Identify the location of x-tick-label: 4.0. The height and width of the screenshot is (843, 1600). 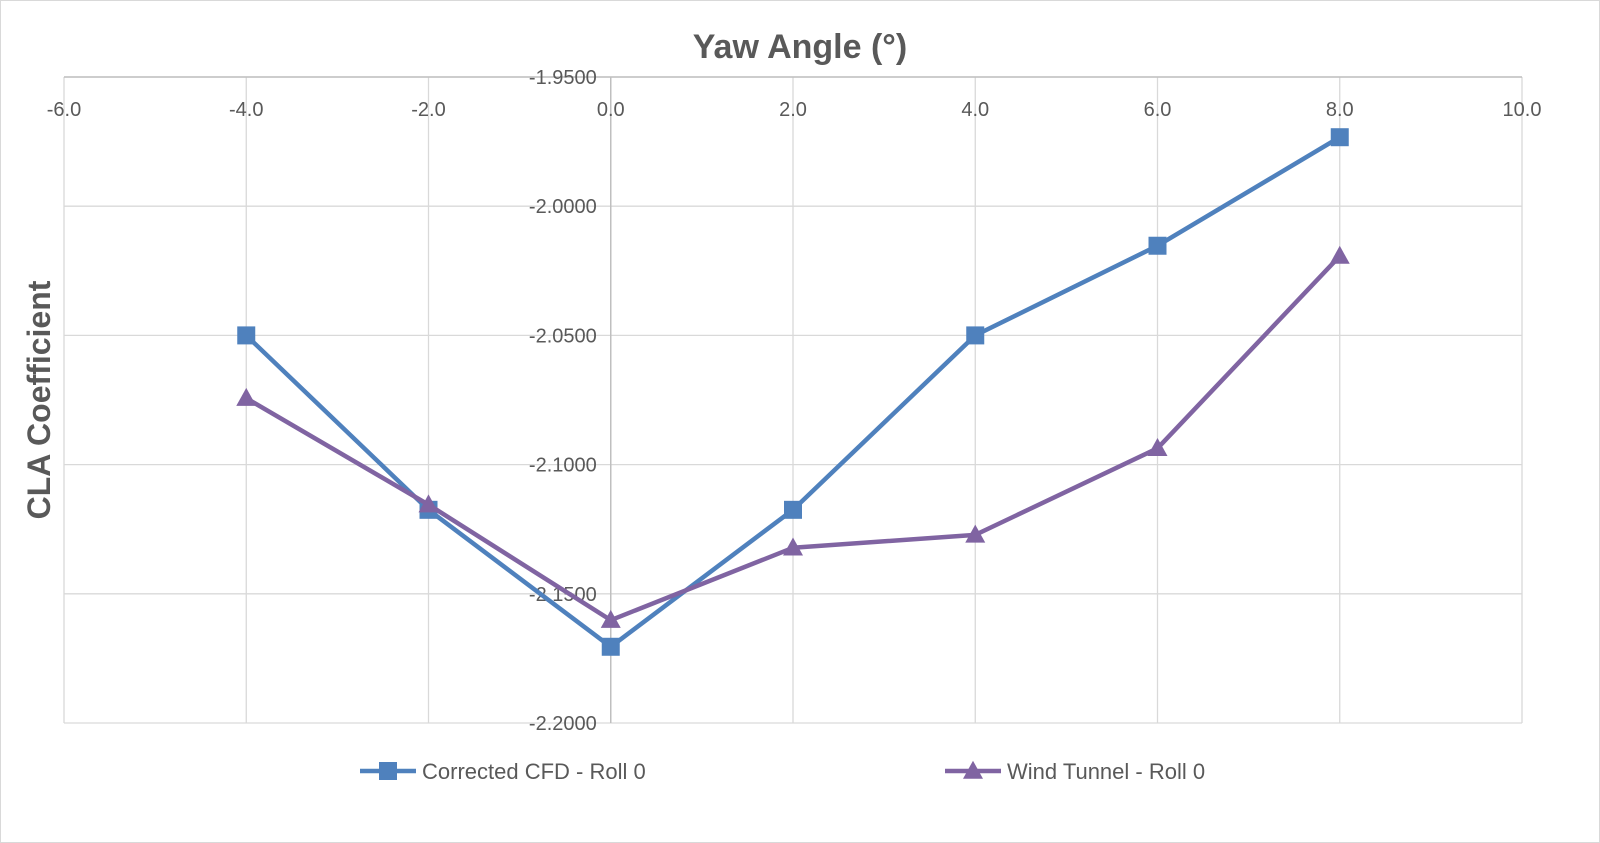
(975, 110).